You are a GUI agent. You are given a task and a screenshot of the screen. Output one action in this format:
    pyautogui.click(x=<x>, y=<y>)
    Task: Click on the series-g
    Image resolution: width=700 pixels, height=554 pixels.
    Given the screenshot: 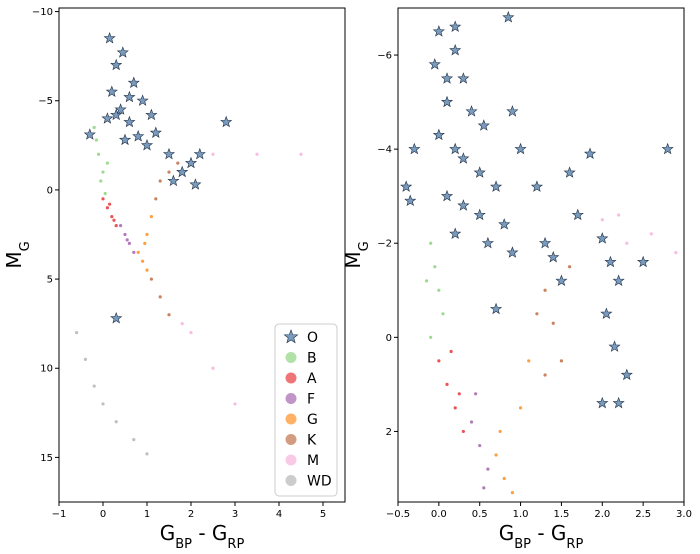 What is the action you would take?
    pyautogui.click(x=512, y=427)
    